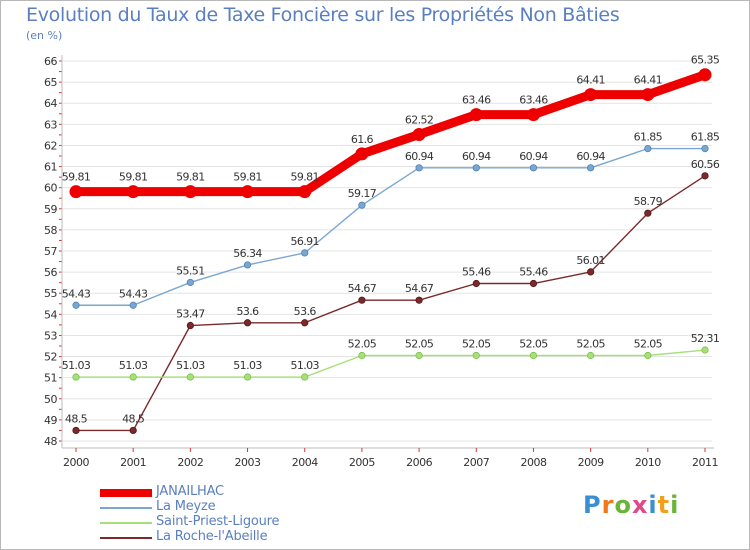 The height and width of the screenshot is (550, 750). Describe the element at coordinates (126, 538) in the screenshot. I see `legend-swatch-la-roche-labeille` at that location.